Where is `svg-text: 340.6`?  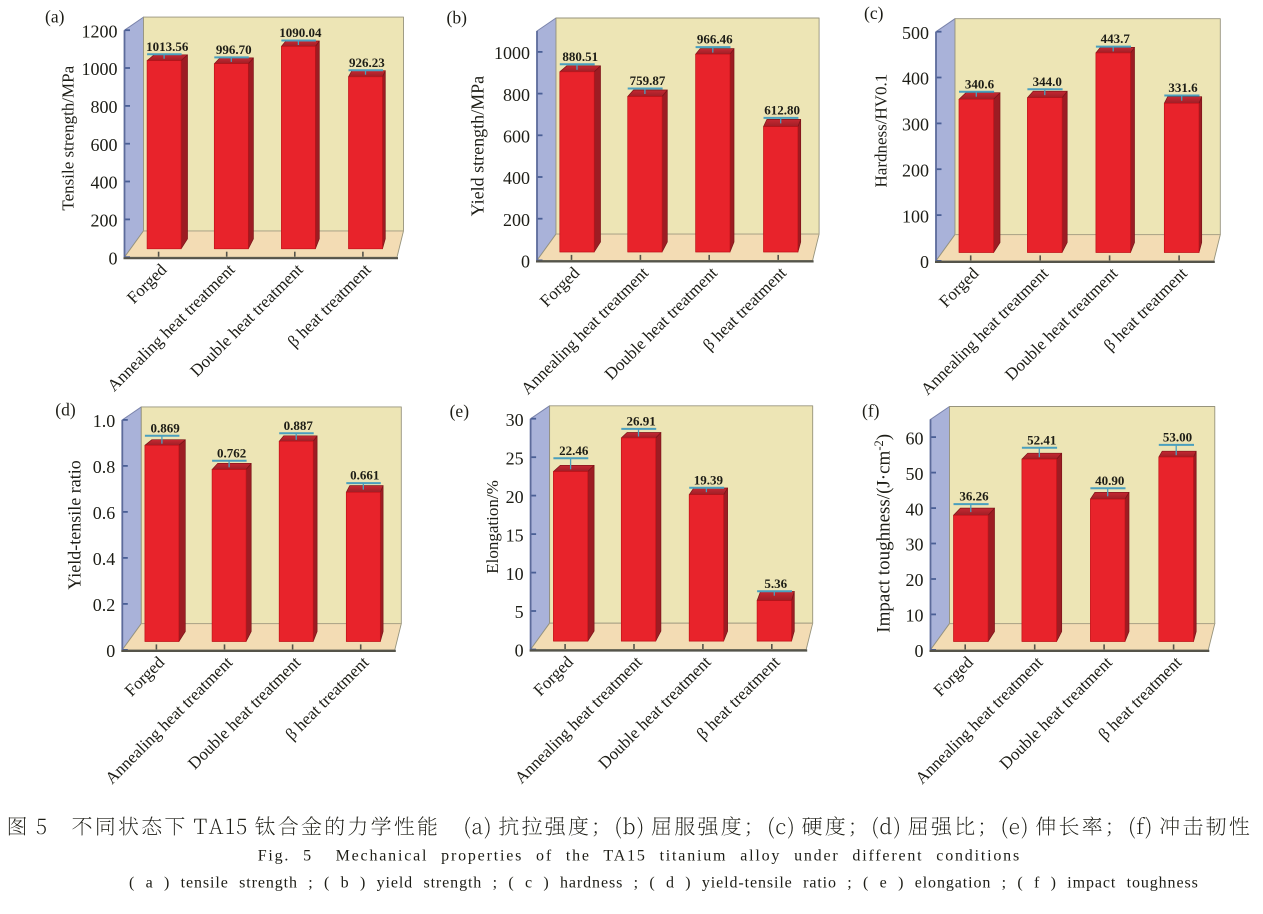
svg-text: 340.6 is located at coordinates (980, 83).